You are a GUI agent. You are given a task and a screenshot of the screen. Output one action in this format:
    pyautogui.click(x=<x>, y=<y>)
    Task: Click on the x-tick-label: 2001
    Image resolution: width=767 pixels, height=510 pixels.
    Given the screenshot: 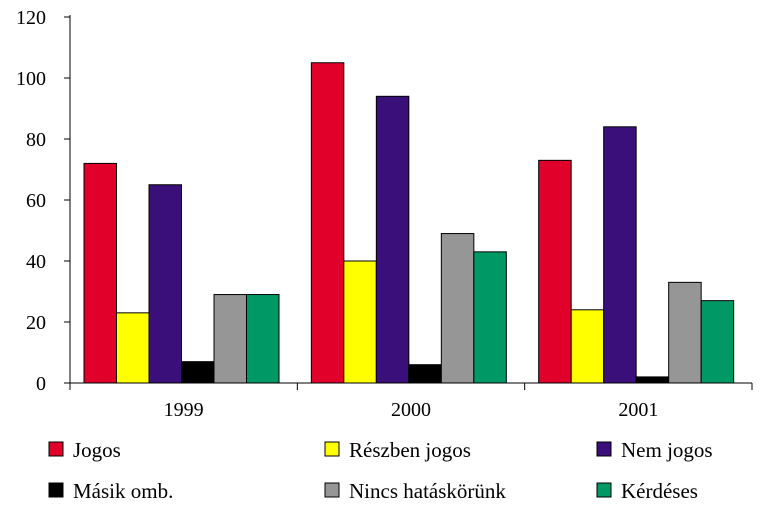 What is the action you would take?
    pyautogui.click(x=638, y=410)
    